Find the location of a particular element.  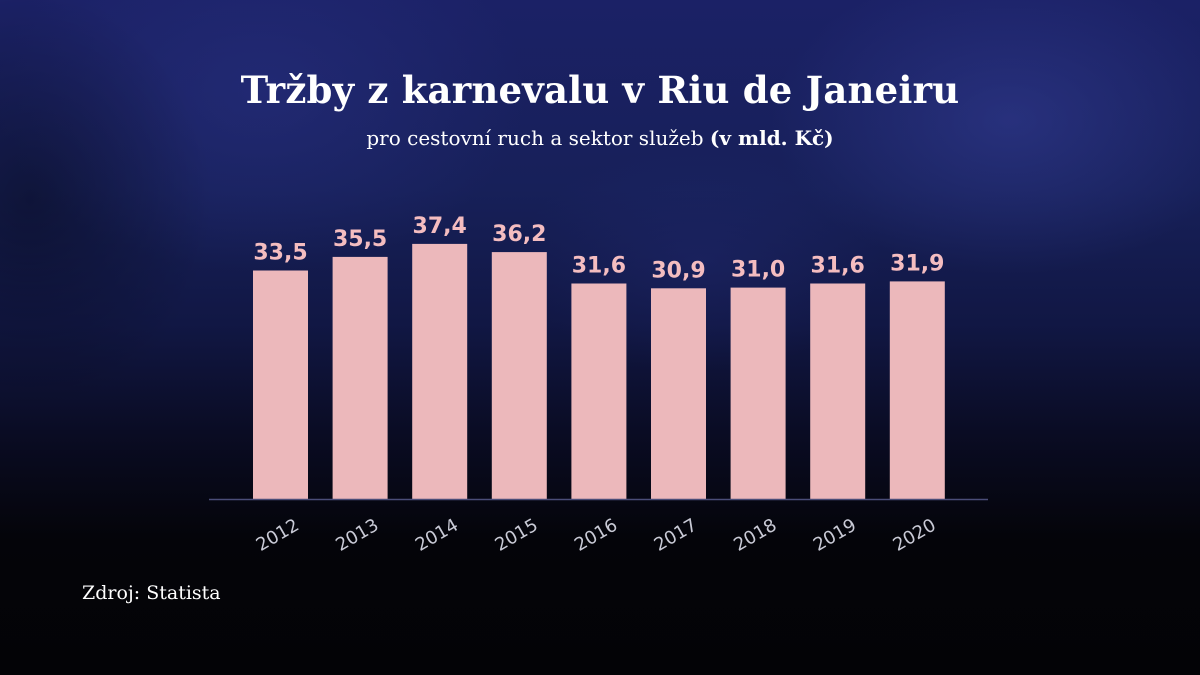

value-label-2020: 31,9 is located at coordinates (917, 263).